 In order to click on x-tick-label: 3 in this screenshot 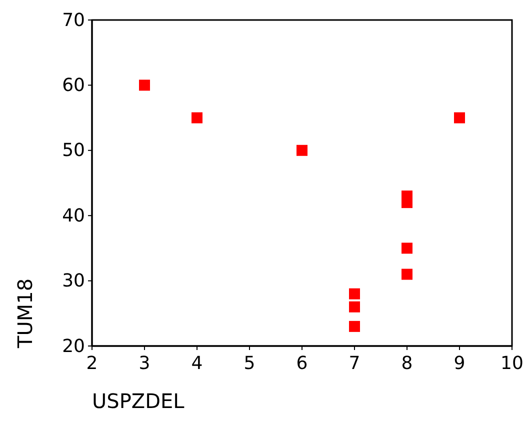, I will do `click(144, 363)`.